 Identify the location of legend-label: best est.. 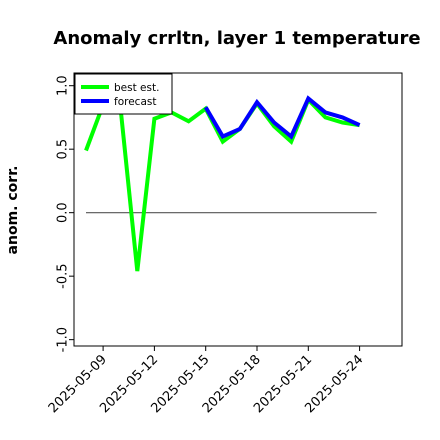
(136, 88).